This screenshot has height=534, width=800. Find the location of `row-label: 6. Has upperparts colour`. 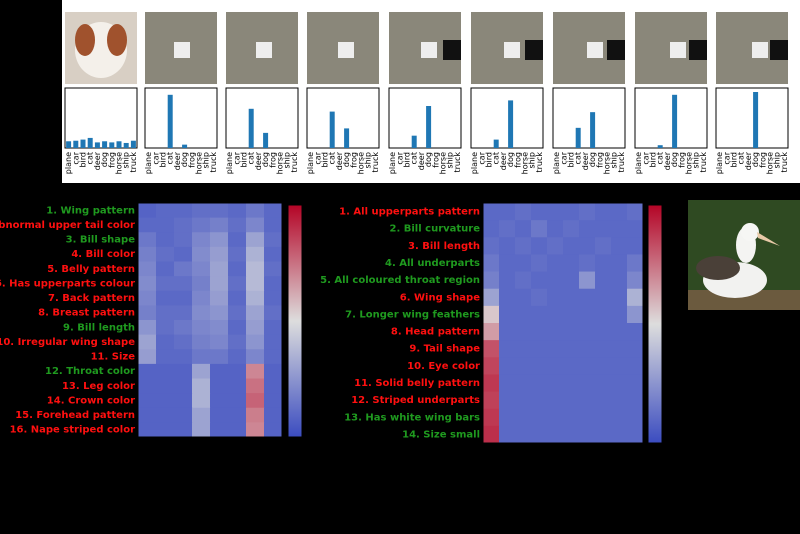

row-label: 6. Has upperparts colour is located at coordinates (67, 283).